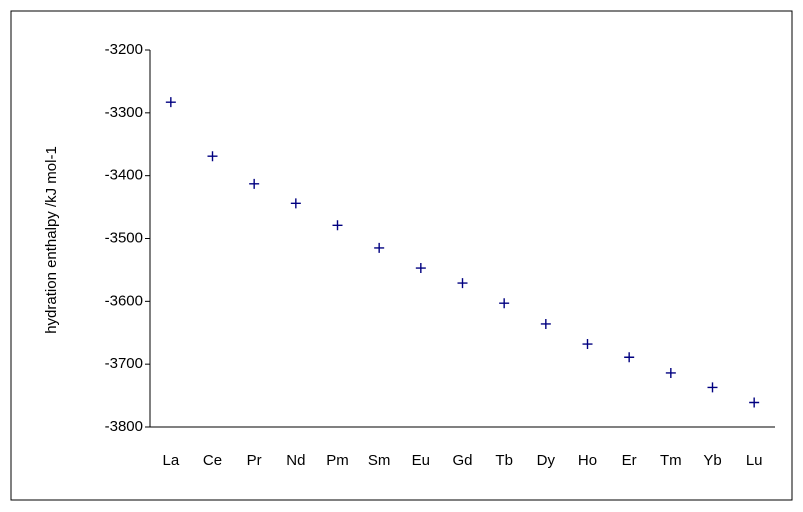 Image resolution: width=803 pixels, height=512 pixels. What do you see at coordinates (421, 460) in the screenshot?
I see `x-tick-label: Eu` at bounding box center [421, 460].